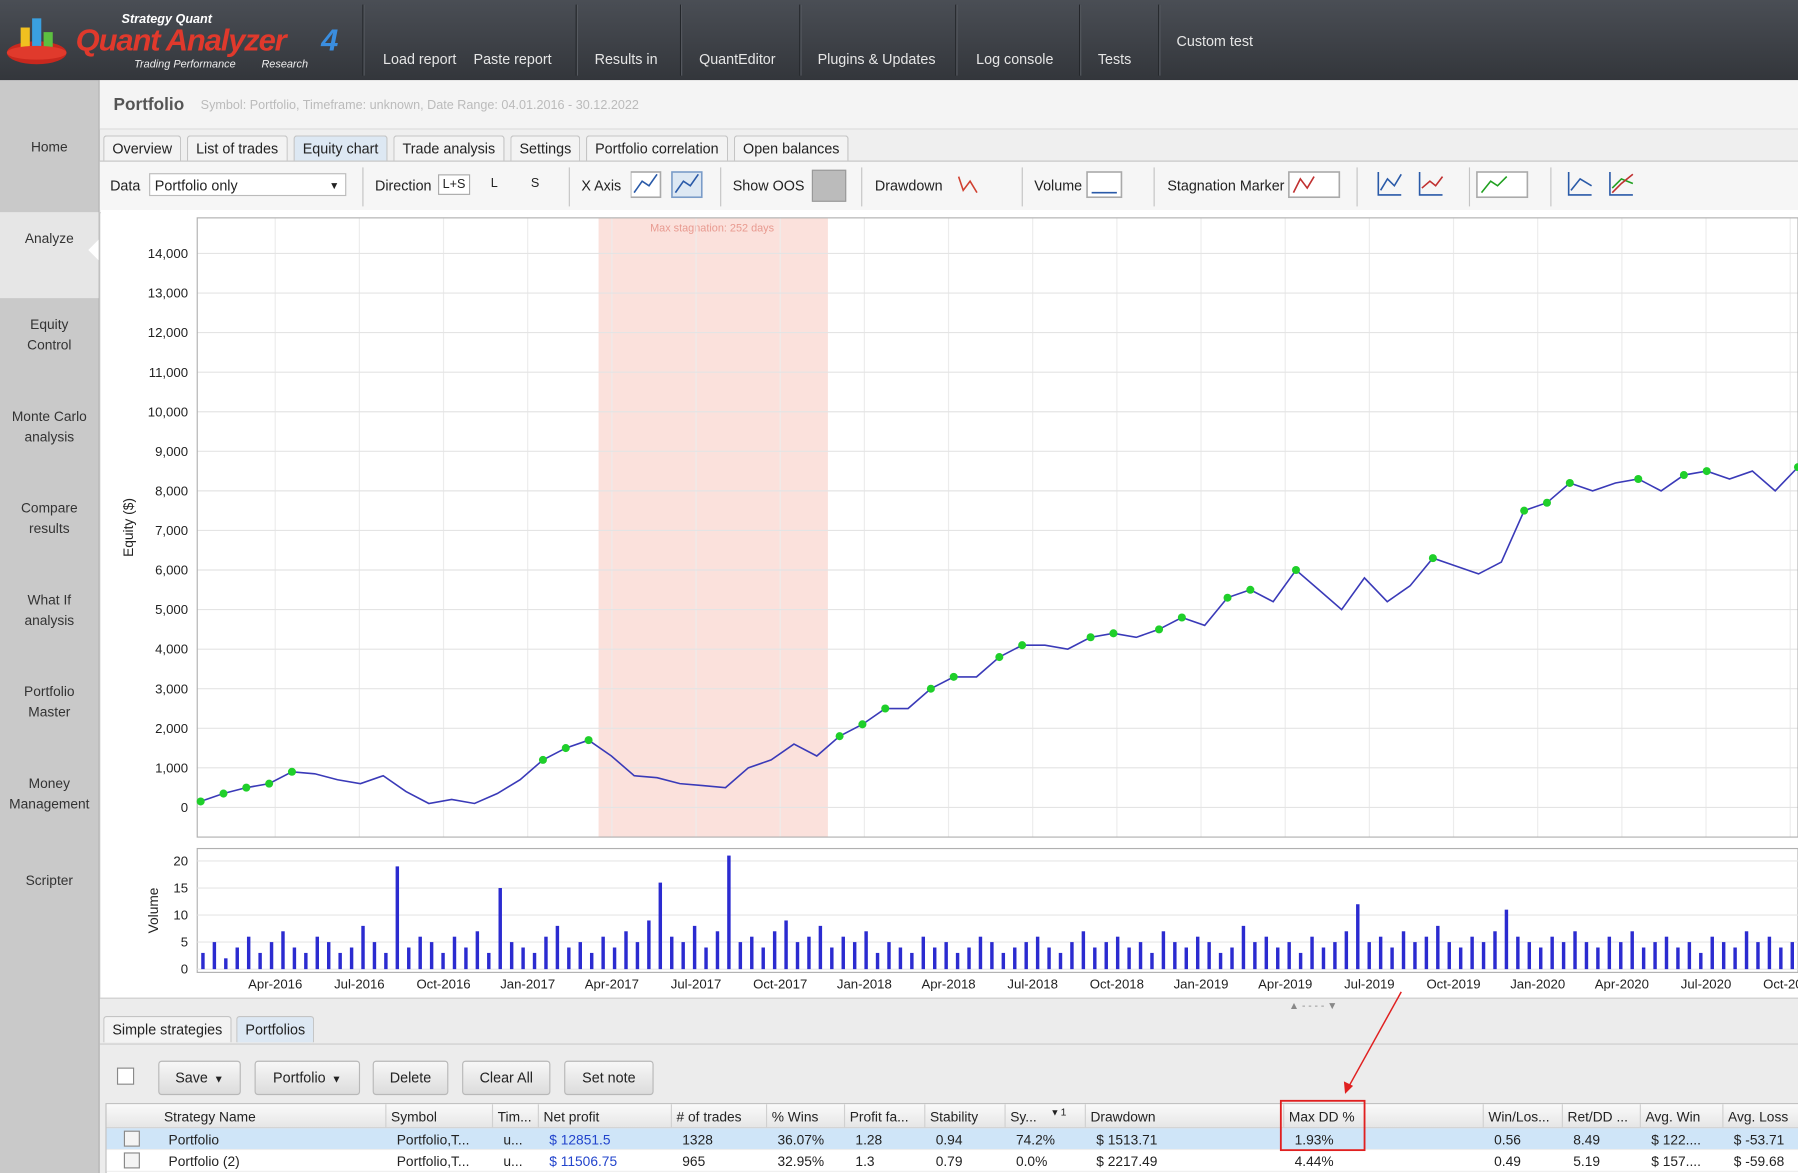 The height and width of the screenshot is (1173, 1798). Describe the element at coordinates (49, 333) in the screenshot. I see `sidebar-item: Equity Control` at that location.